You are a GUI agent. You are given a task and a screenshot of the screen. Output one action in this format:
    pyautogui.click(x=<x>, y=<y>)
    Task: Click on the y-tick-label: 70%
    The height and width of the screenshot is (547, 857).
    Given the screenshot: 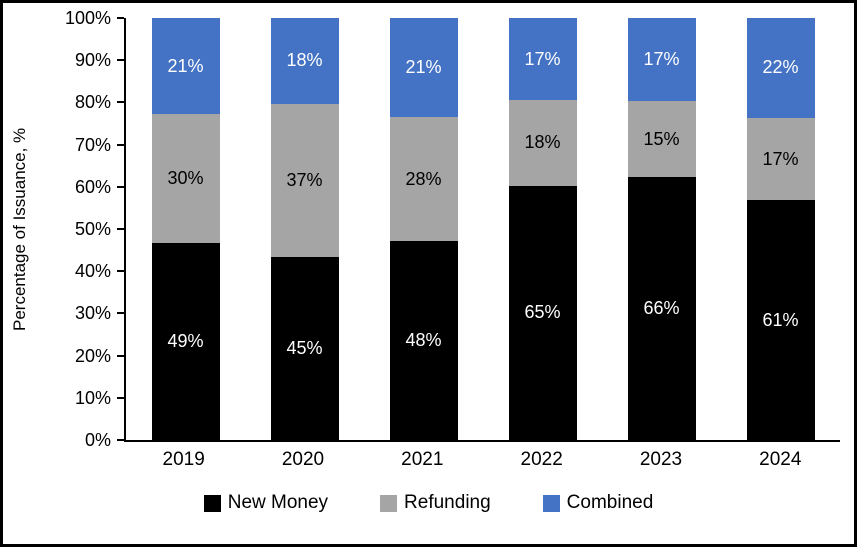 What is the action you would take?
    pyautogui.click(x=92, y=144)
    